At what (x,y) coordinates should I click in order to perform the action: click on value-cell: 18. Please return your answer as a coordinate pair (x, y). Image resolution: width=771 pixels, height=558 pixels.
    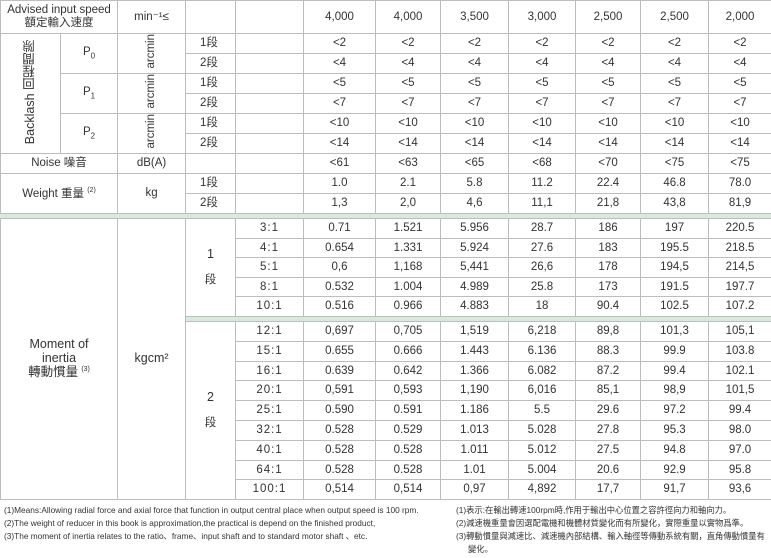
    Looking at the image, I should click on (542, 306).